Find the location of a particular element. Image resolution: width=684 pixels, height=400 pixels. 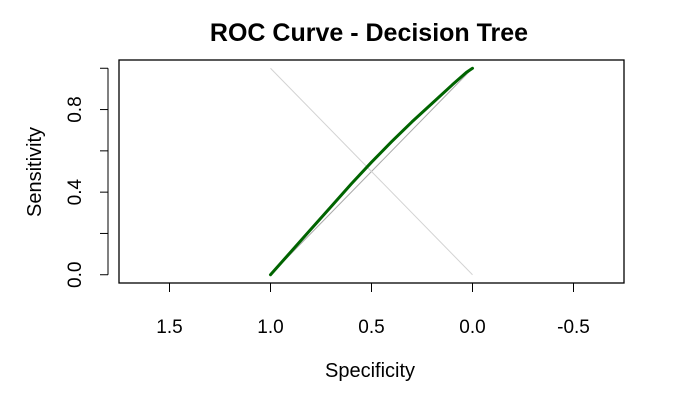

x-tick-label: -0.5 is located at coordinates (573, 327).